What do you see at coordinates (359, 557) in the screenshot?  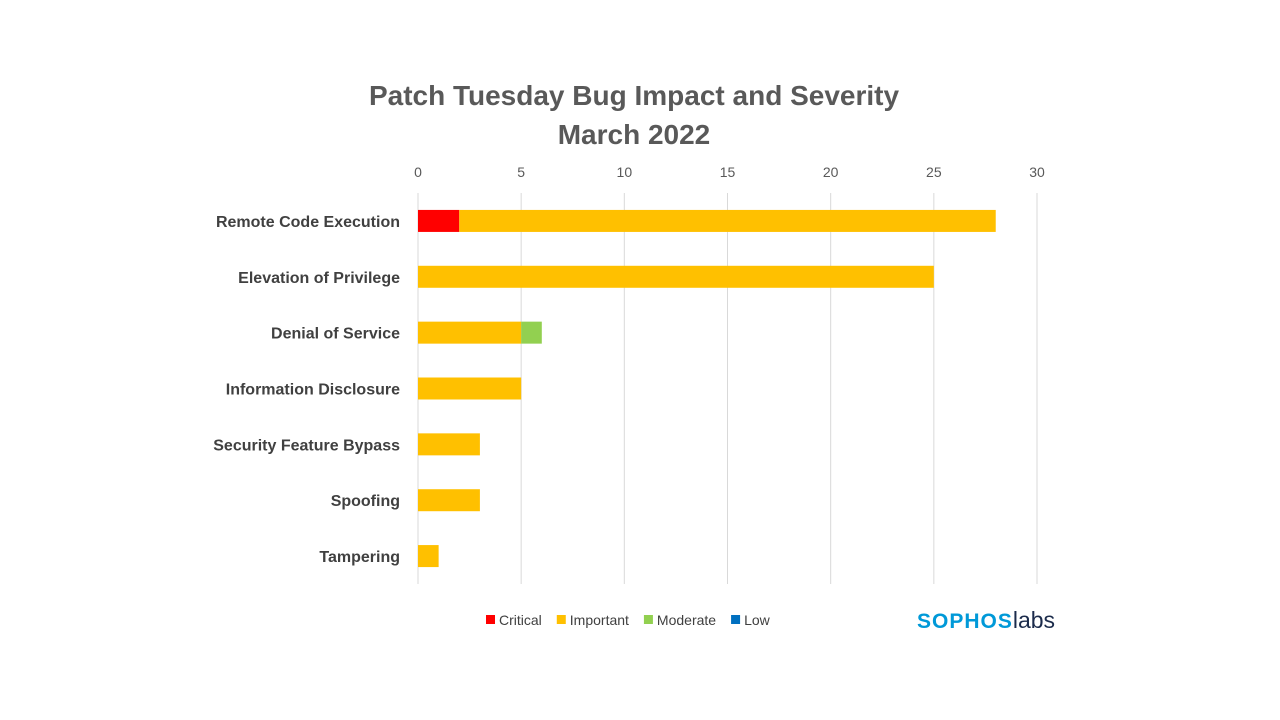 I see `category-label-6: Tampering` at bounding box center [359, 557].